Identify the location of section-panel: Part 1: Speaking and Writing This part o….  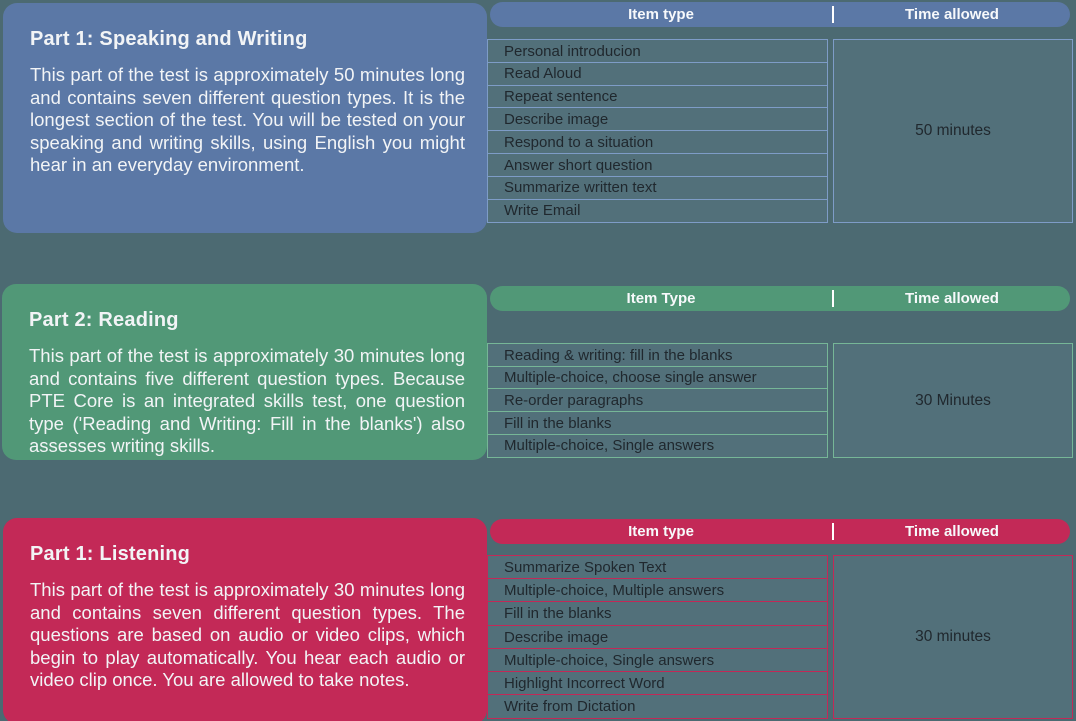
(245, 118).